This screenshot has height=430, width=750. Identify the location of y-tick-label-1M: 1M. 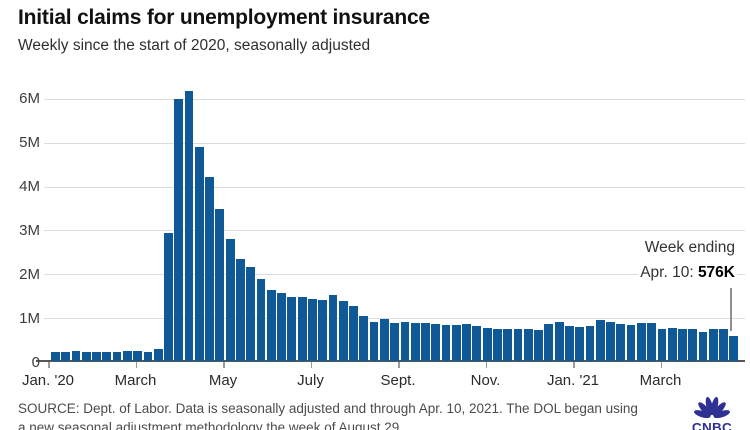
(29, 318).